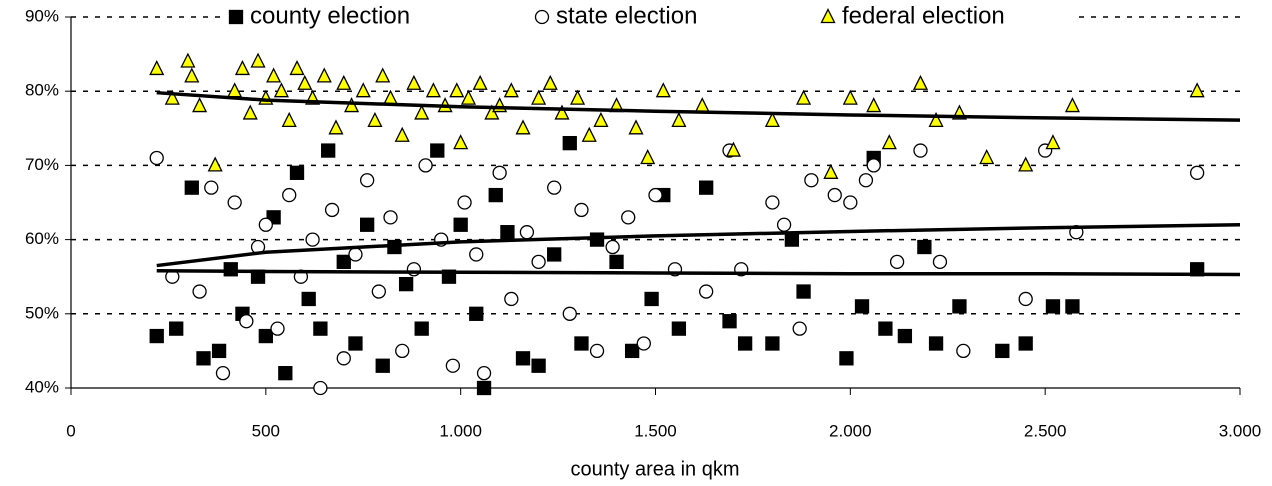 The width and height of the screenshot is (1272, 486). What do you see at coordinates (70, 430) in the screenshot?
I see `x-tick-label: 0` at bounding box center [70, 430].